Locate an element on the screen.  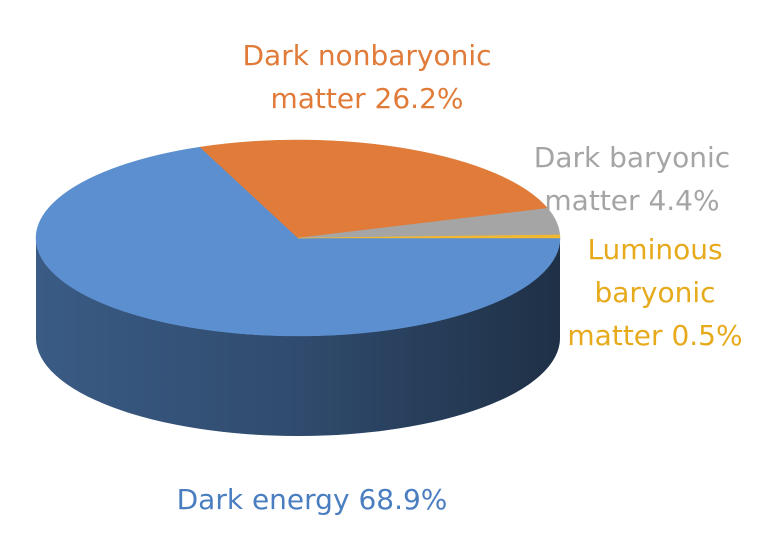
category-name: Luminous baryonic matter is located at coordinates (645, 292).